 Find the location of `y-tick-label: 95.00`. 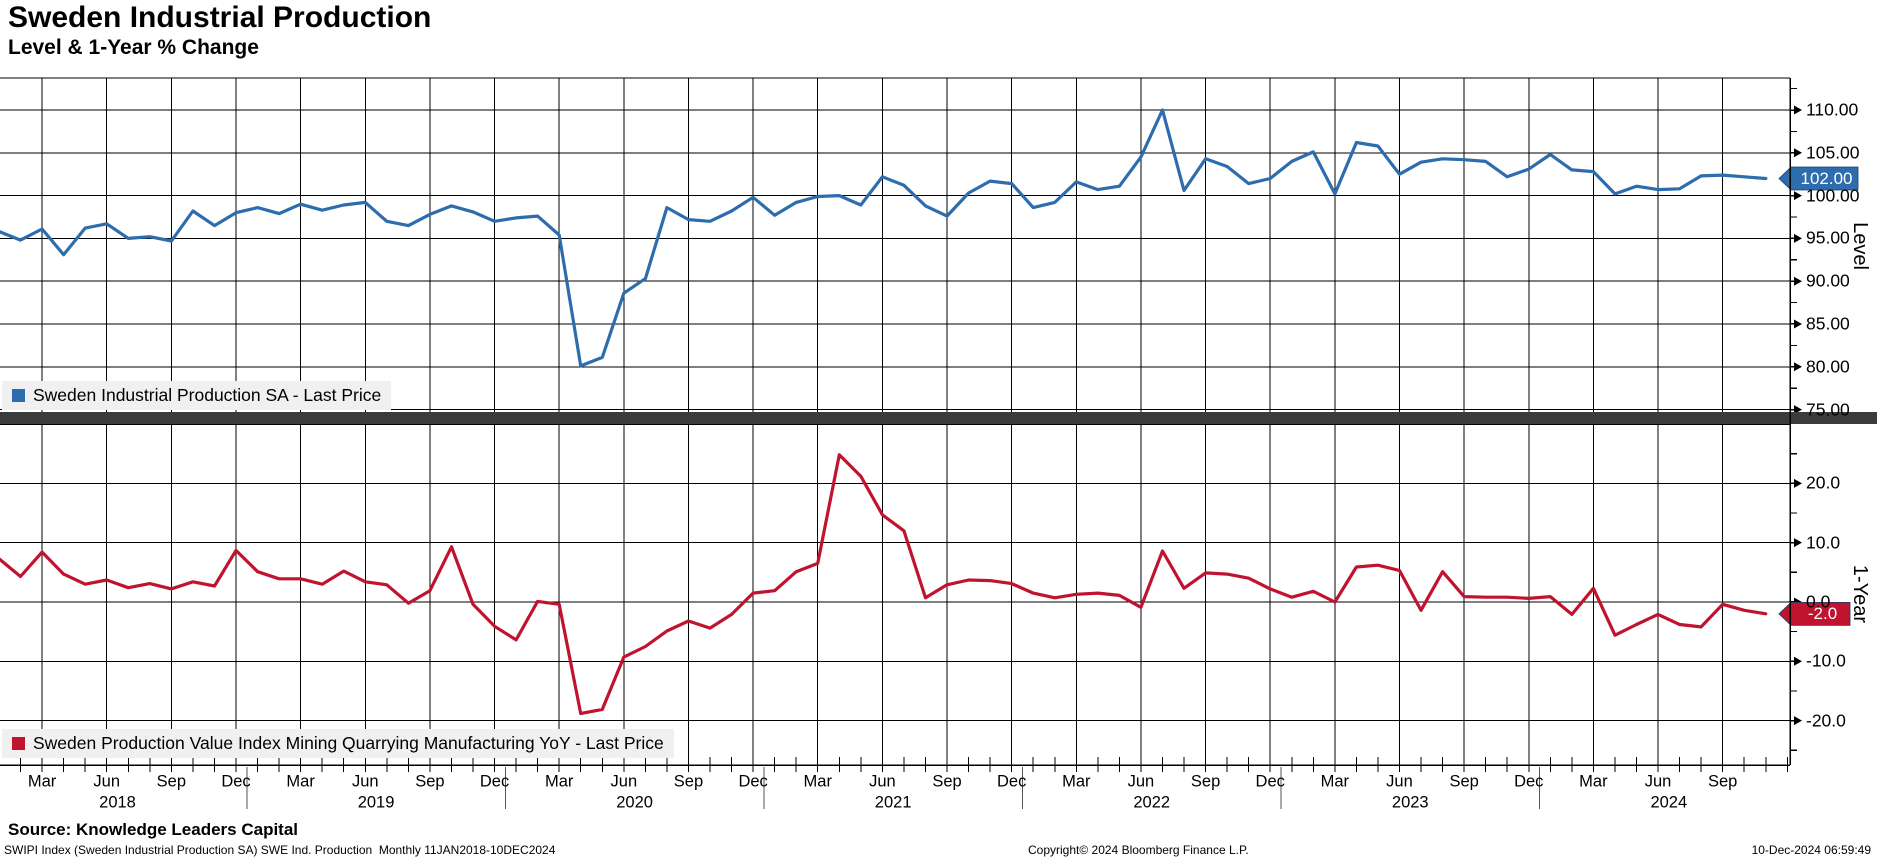

y-tick-label: 95.00 is located at coordinates (1828, 237).